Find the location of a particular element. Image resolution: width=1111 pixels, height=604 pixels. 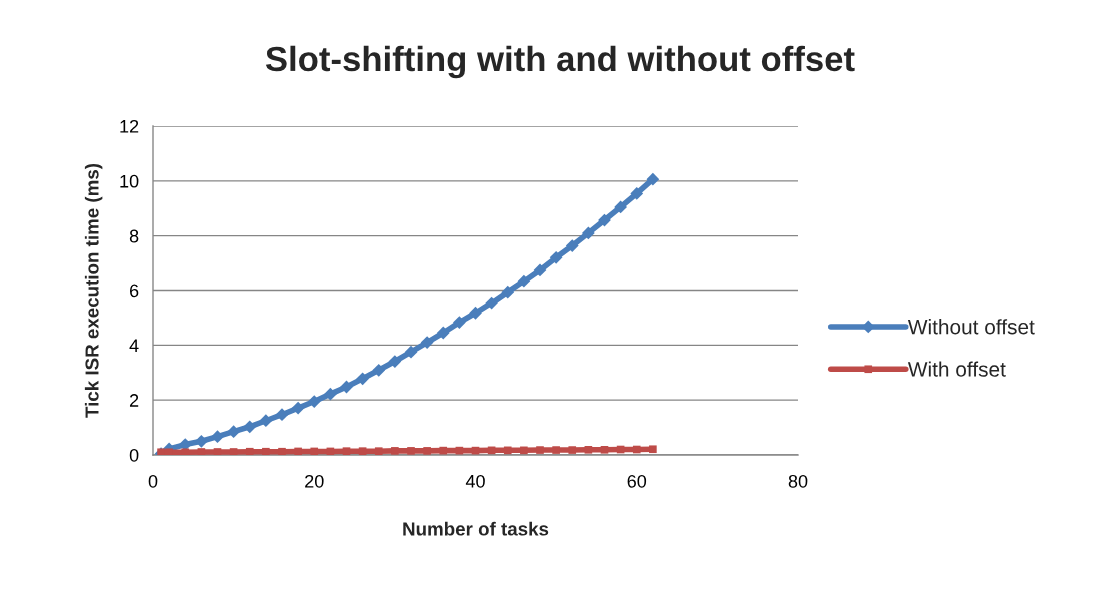

y-tick-label: 12 is located at coordinates (129, 126).